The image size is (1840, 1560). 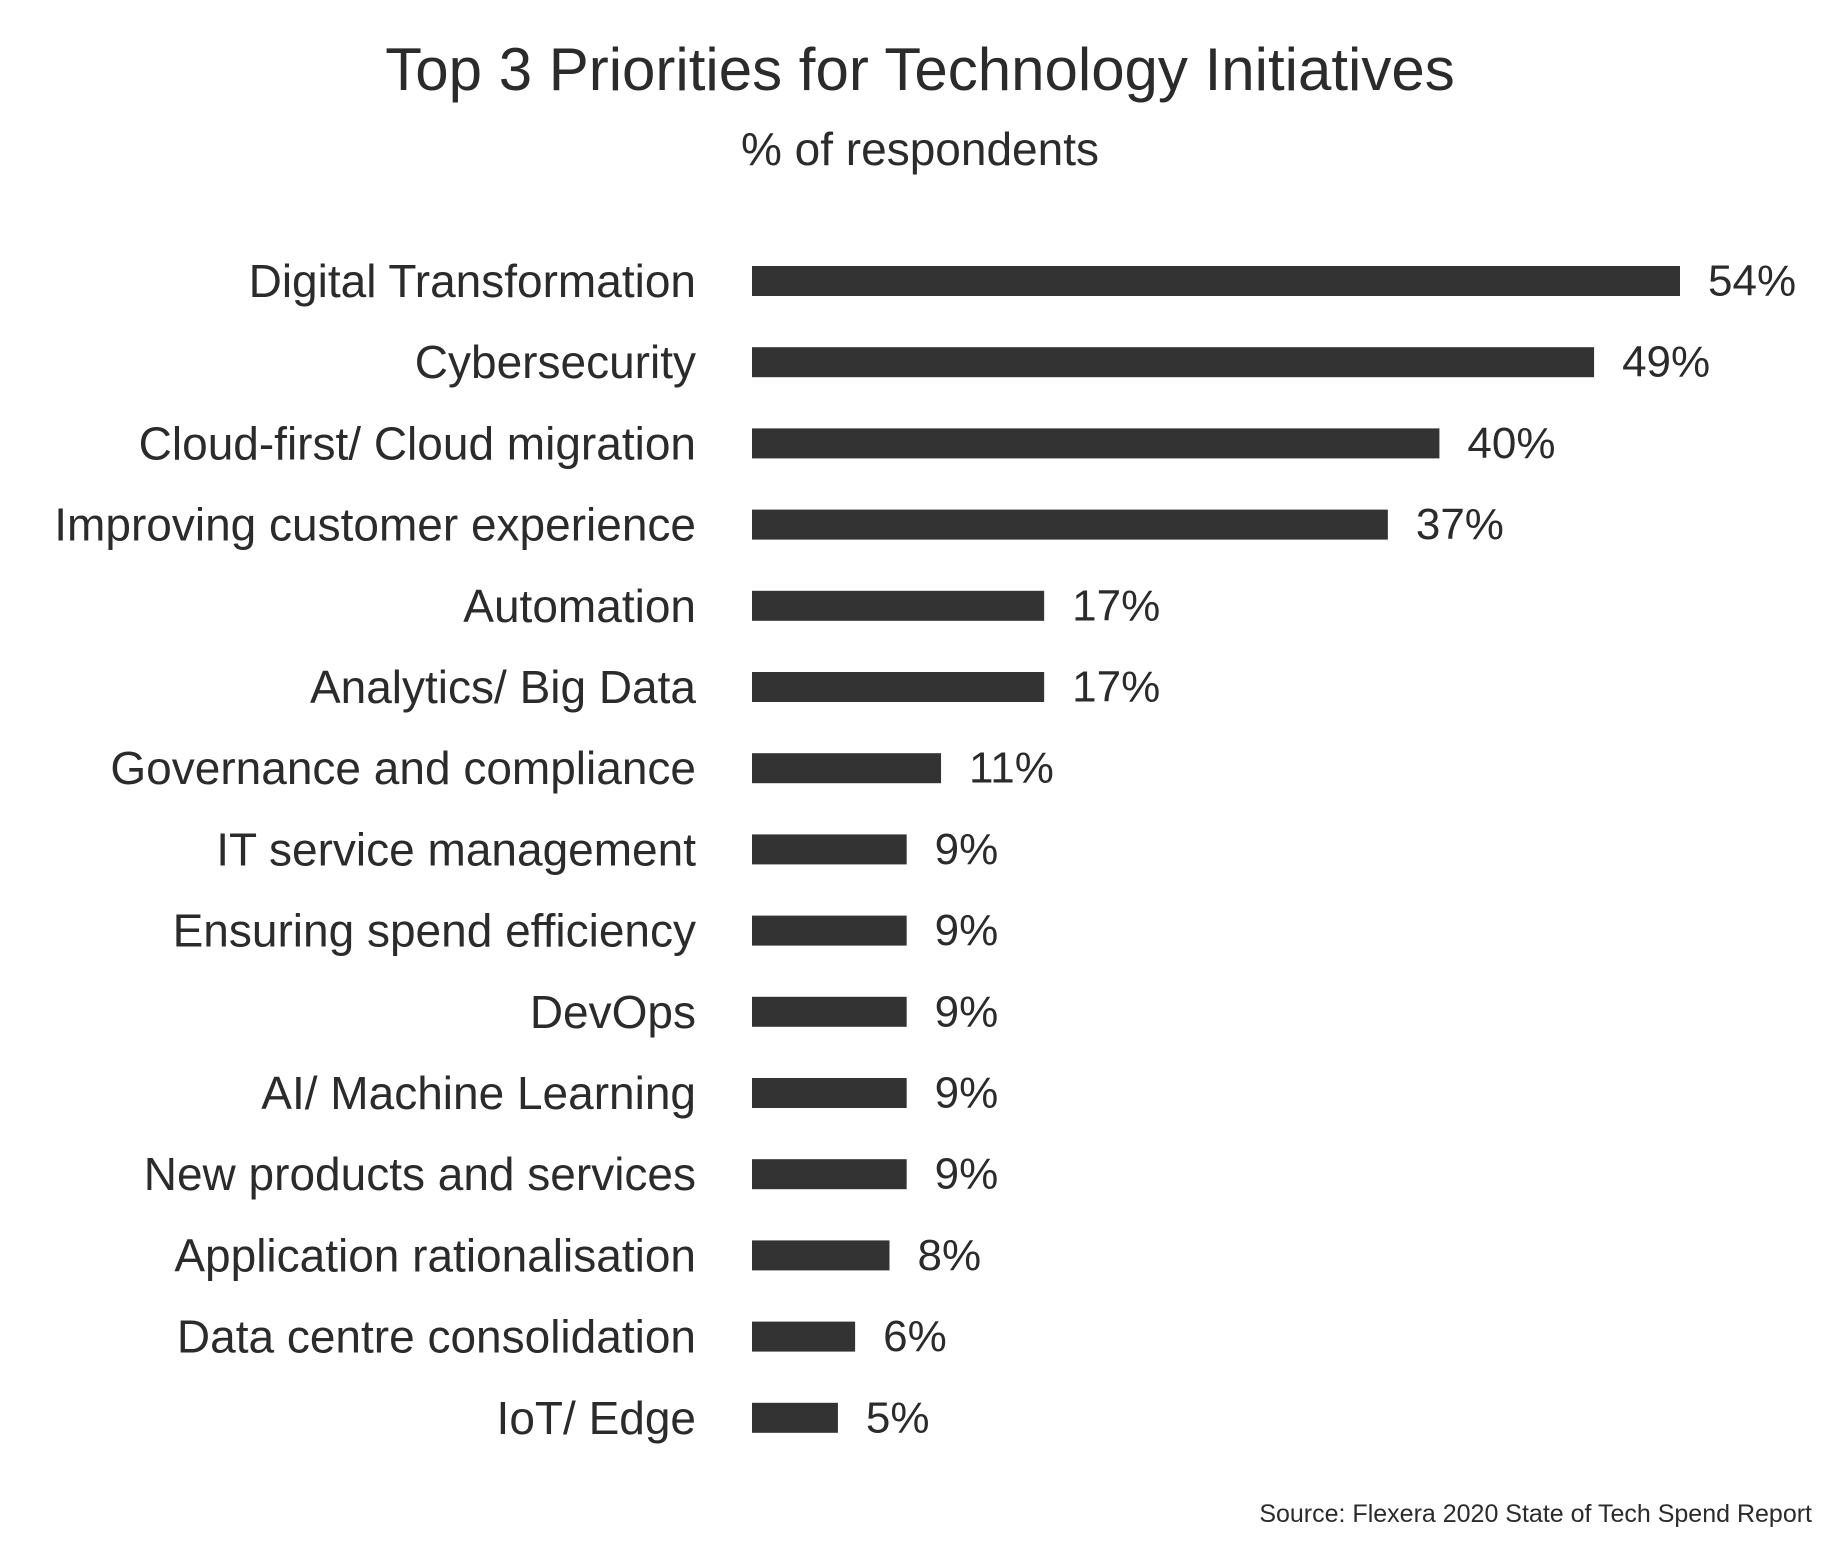 I want to click on category-label: Cloud-first/ Cloud migration, so click(x=417, y=443).